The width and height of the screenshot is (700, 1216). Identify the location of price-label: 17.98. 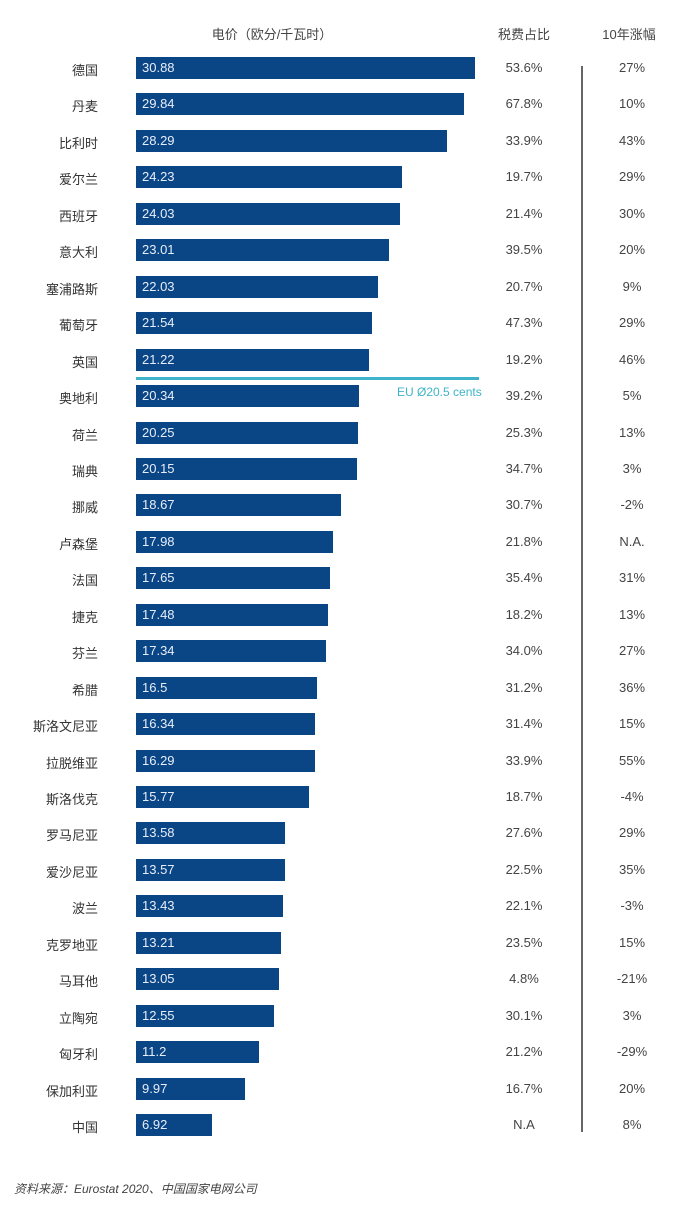
(158, 541).